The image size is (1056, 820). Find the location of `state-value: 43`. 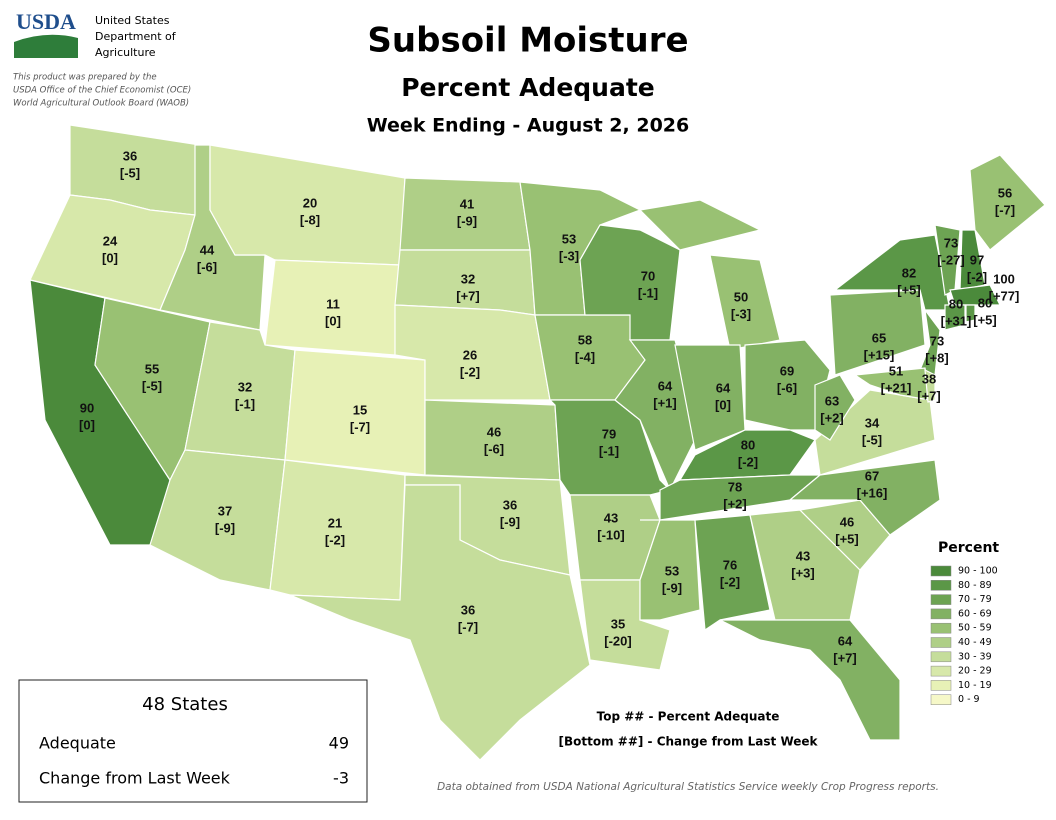

state-value: 43 is located at coordinates (803, 555).